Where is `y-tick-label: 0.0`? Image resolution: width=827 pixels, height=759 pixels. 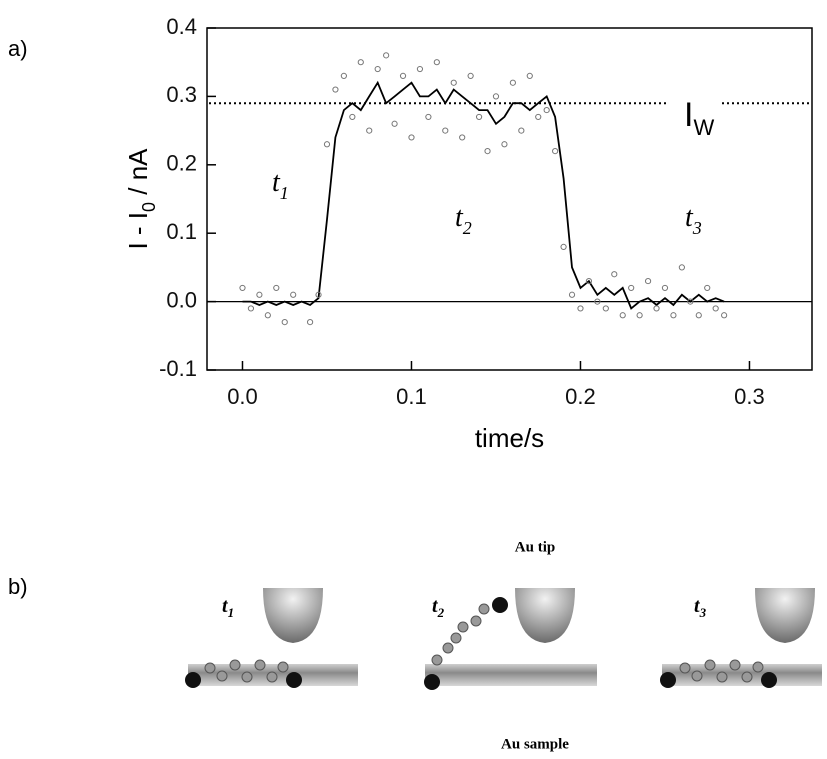 y-tick-label: 0.0 is located at coordinates (181, 299).